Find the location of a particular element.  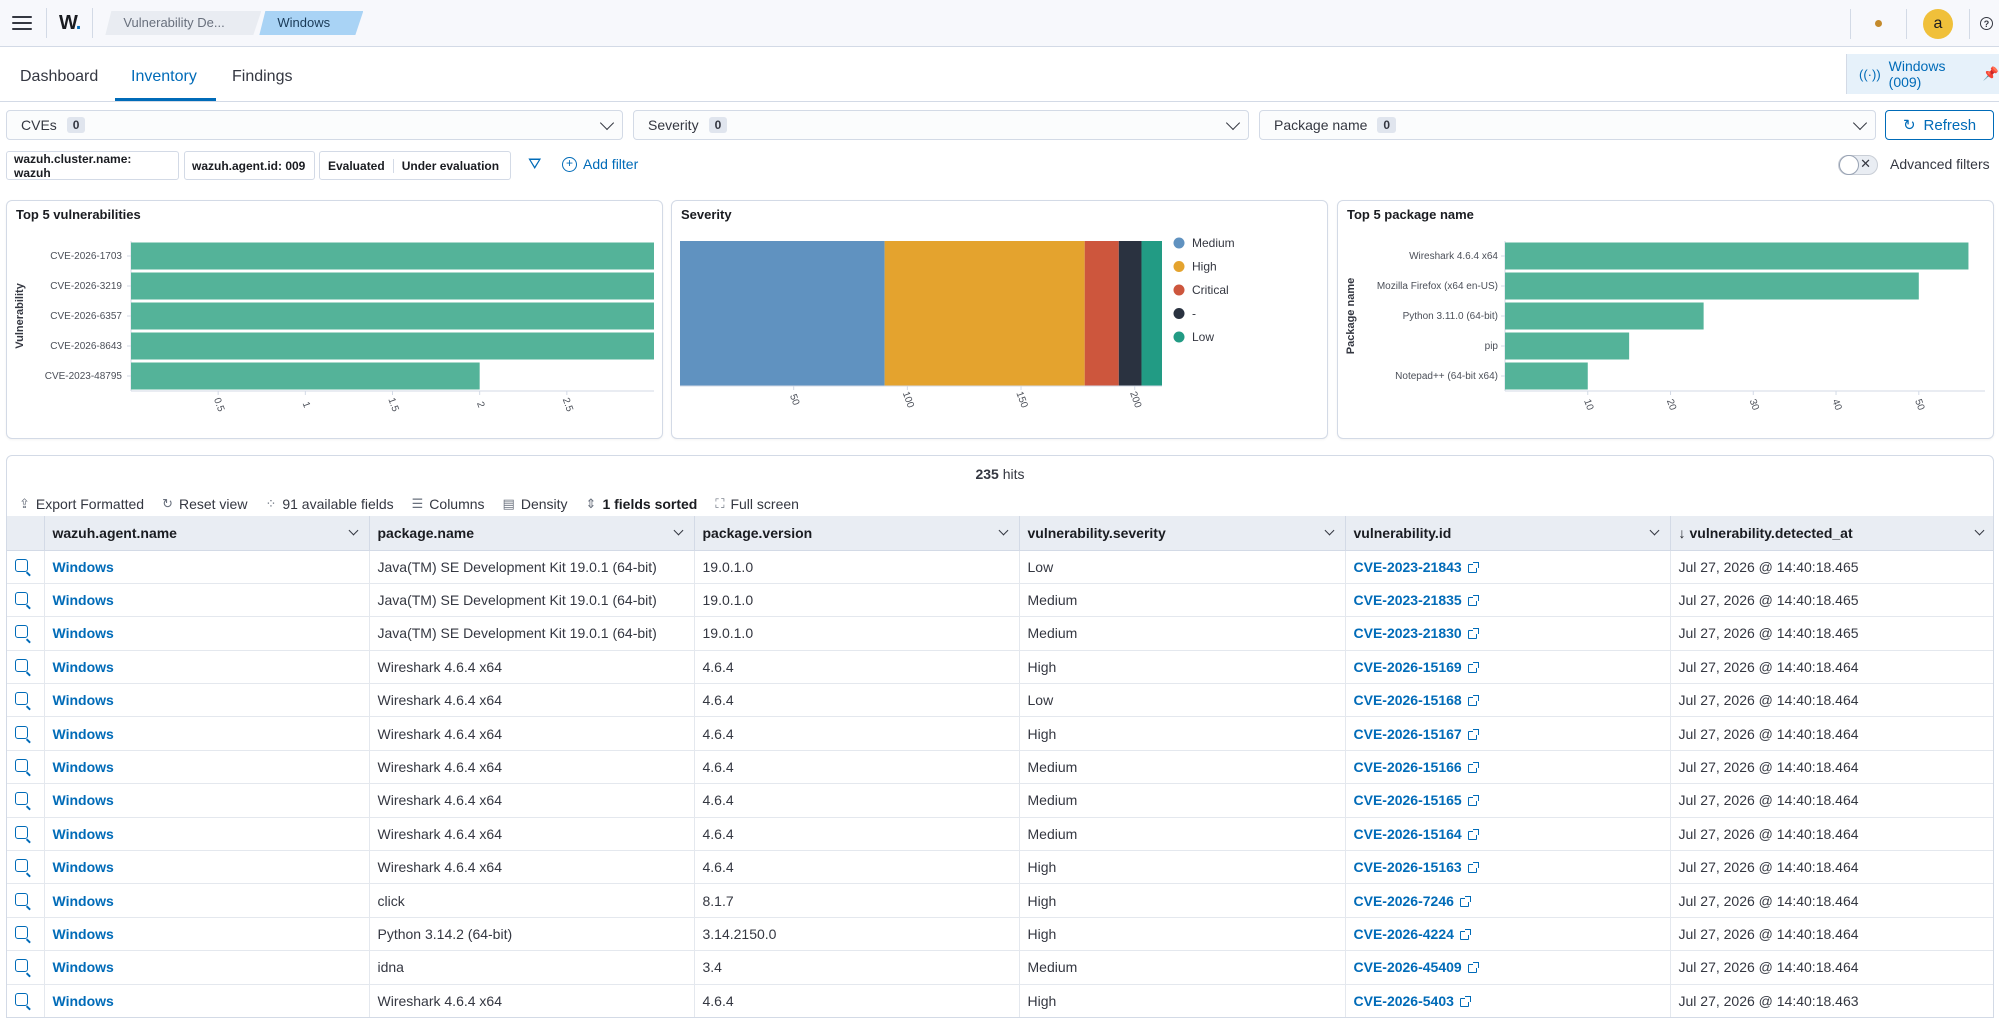

vulnerability-id-value: CVE-2026-15167 is located at coordinates (1407, 733).